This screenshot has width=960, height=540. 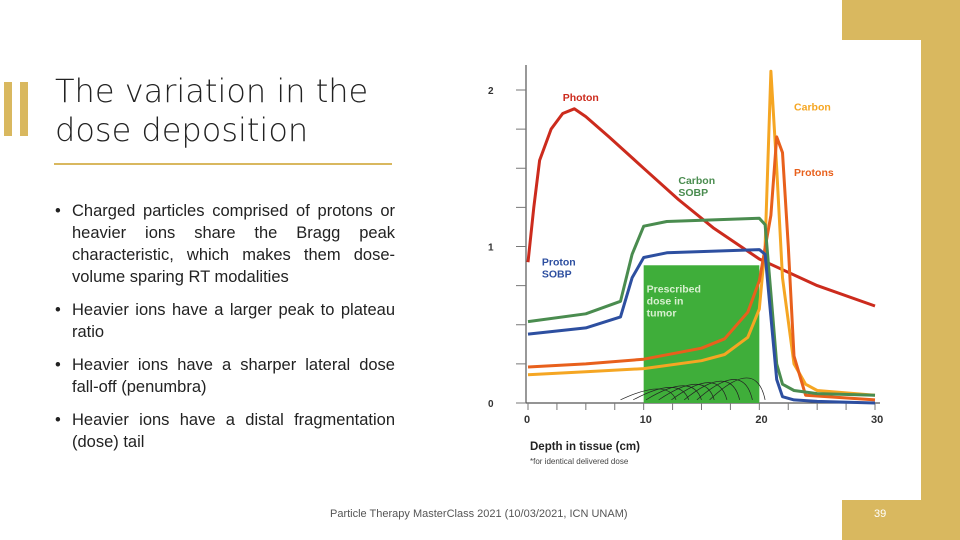 I want to click on x-tick-label: 20, so click(x=761, y=420).